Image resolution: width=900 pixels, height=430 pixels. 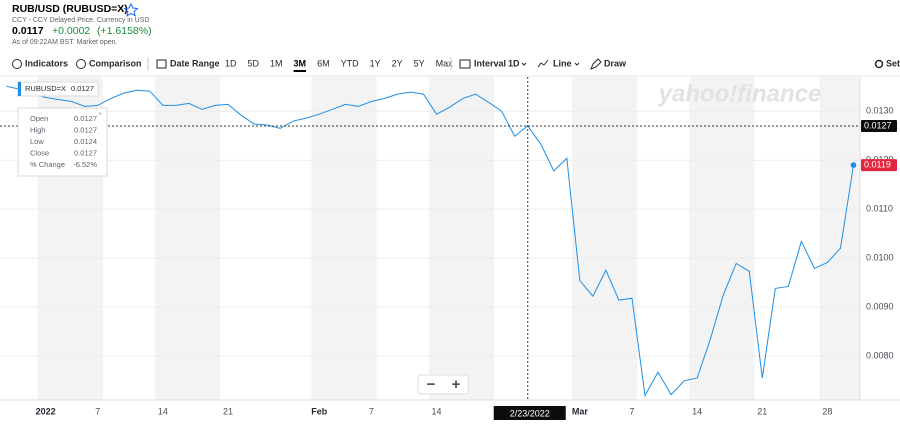 What do you see at coordinates (880, 111) in the screenshot?
I see `y-tick-label: 0.0130` at bounding box center [880, 111].